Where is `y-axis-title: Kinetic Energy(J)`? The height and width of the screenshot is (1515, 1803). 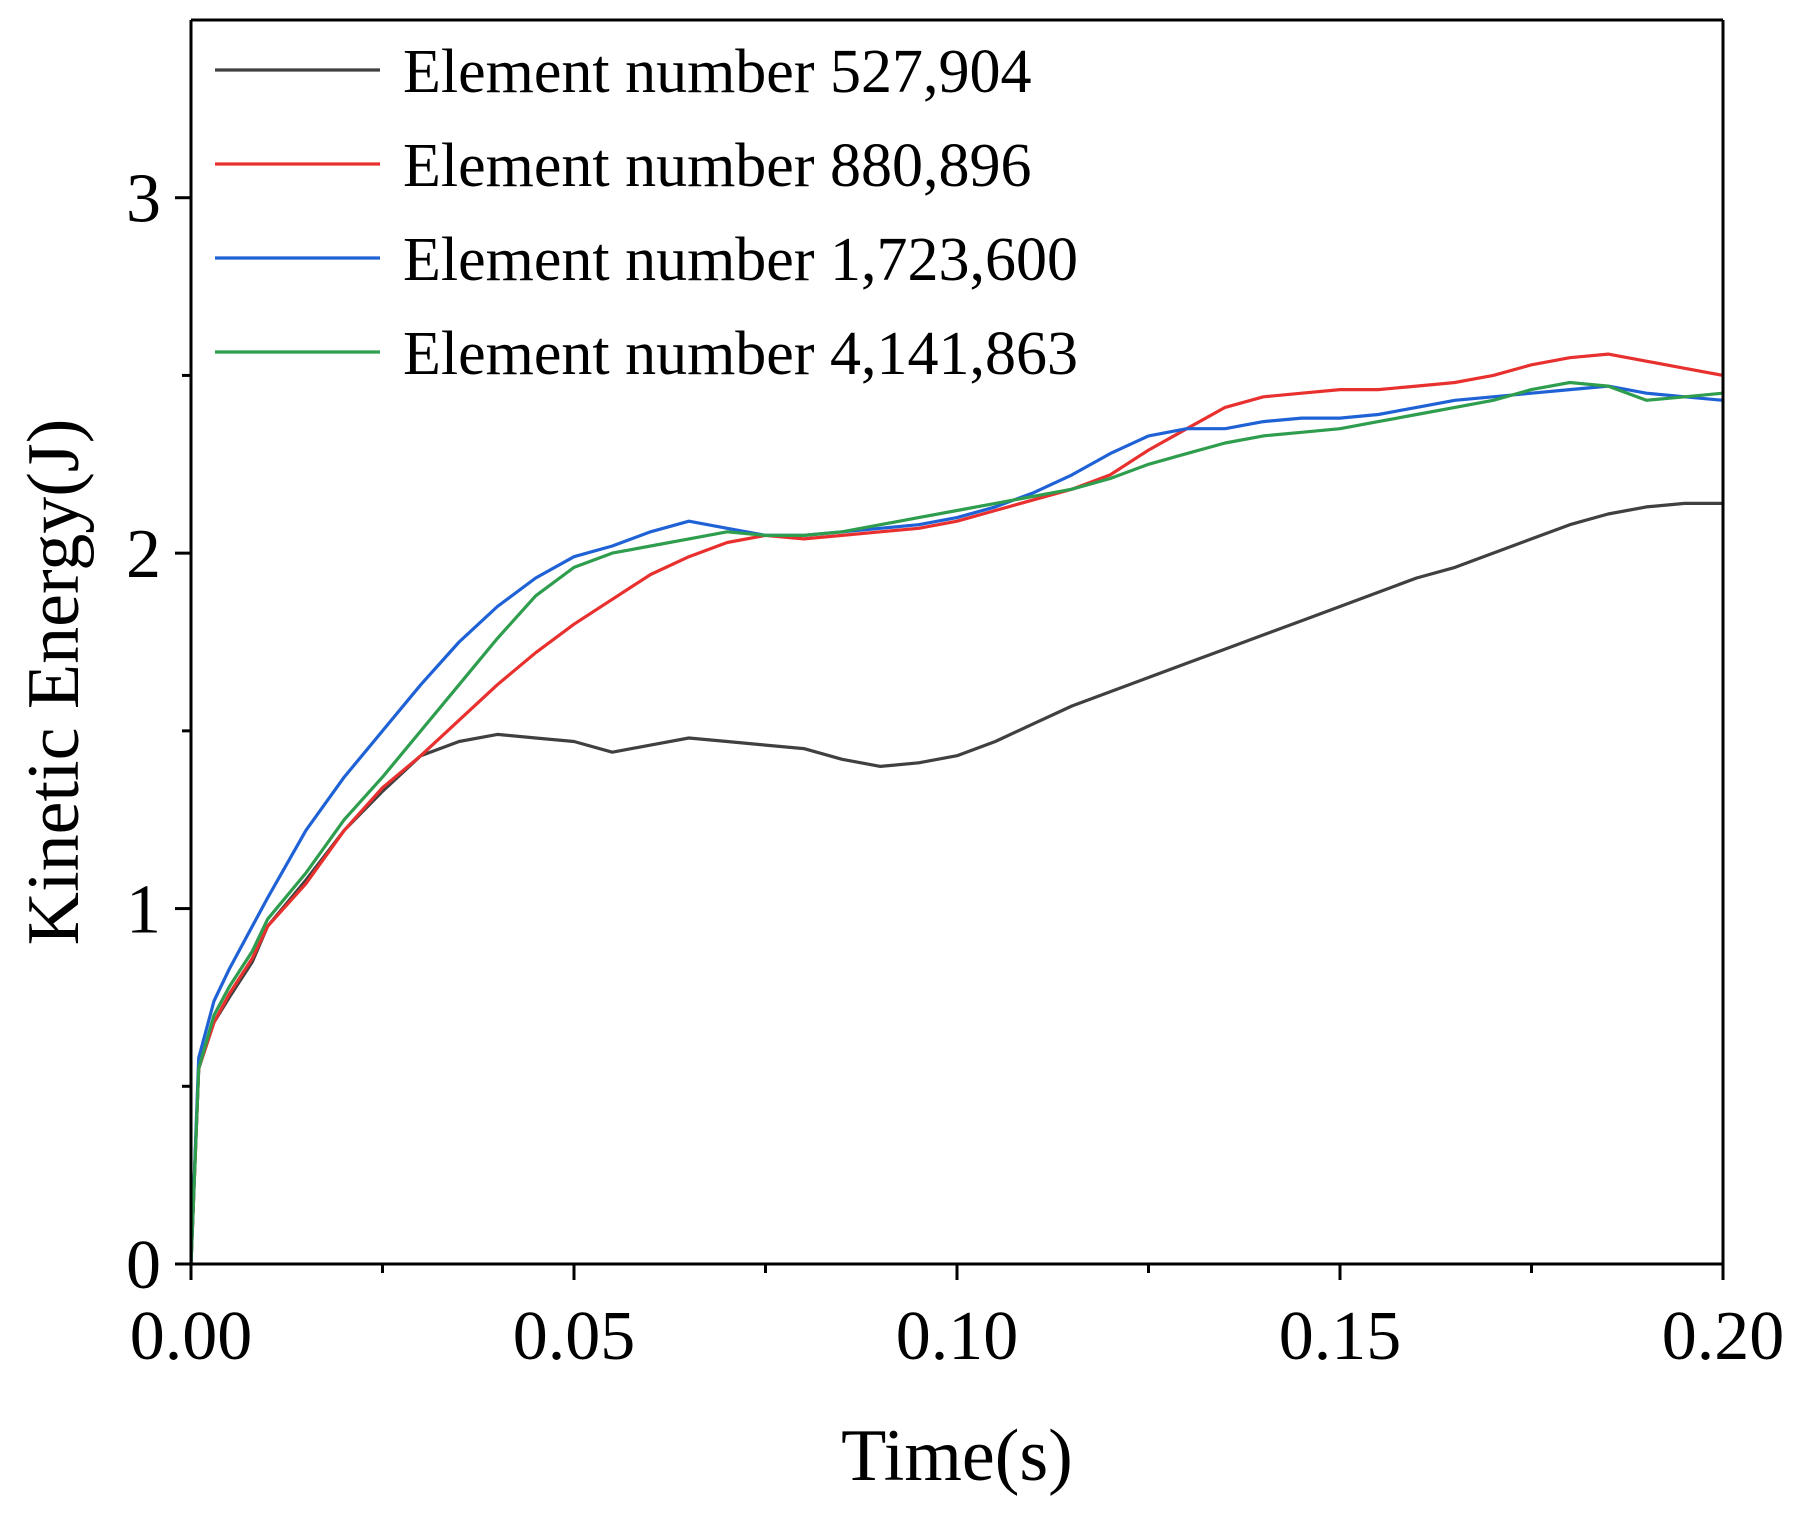
y-axis-title: Kinetic Energy(J) is located at coordinates (54, 682).